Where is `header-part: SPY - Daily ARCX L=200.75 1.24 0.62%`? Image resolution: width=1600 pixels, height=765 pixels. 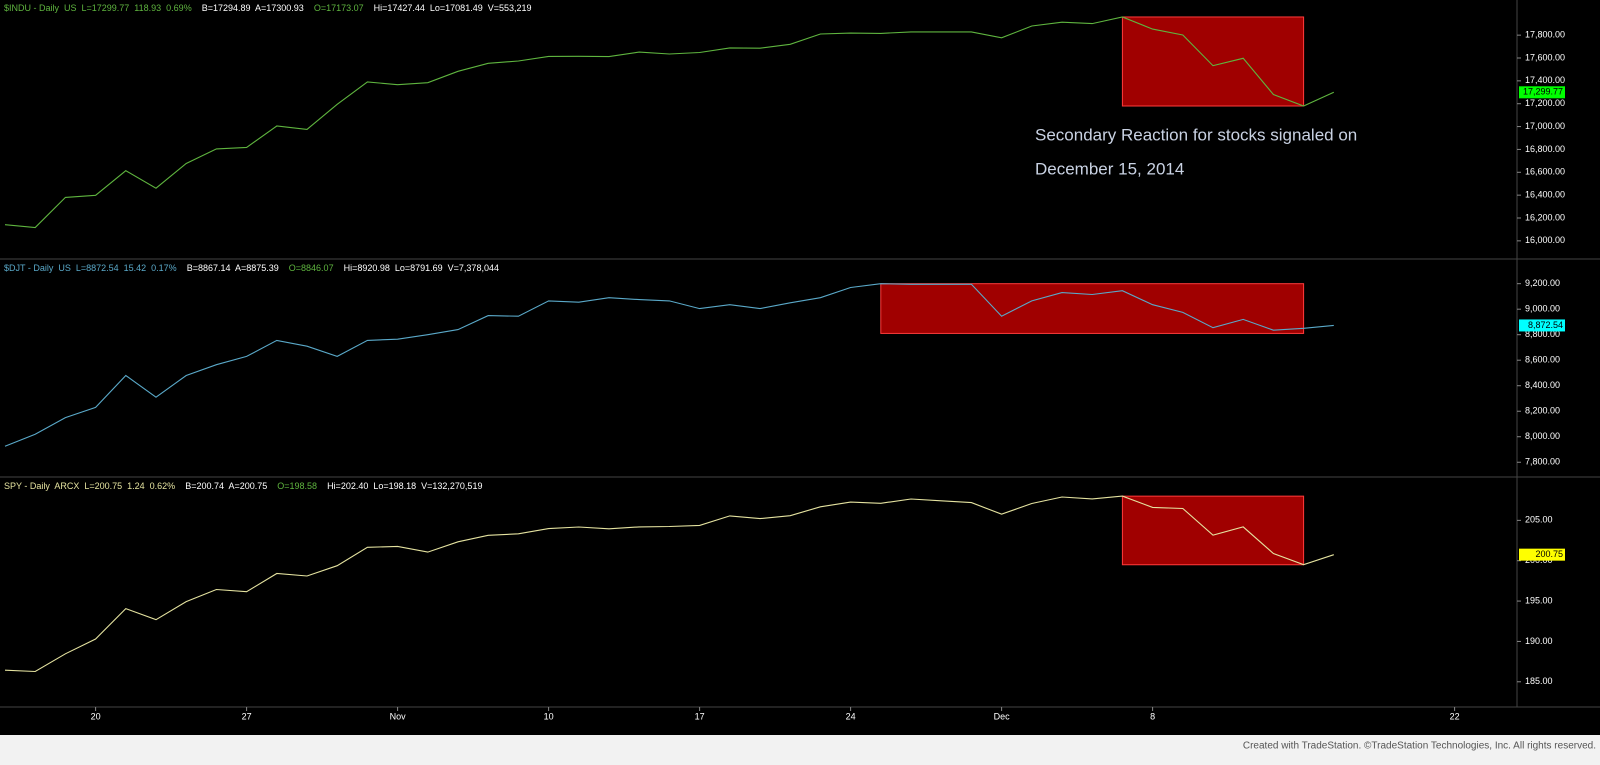
header-part: SPY - Daily ARCX L=200.75 1.24 0.62% is located at coordinates (89, 486).